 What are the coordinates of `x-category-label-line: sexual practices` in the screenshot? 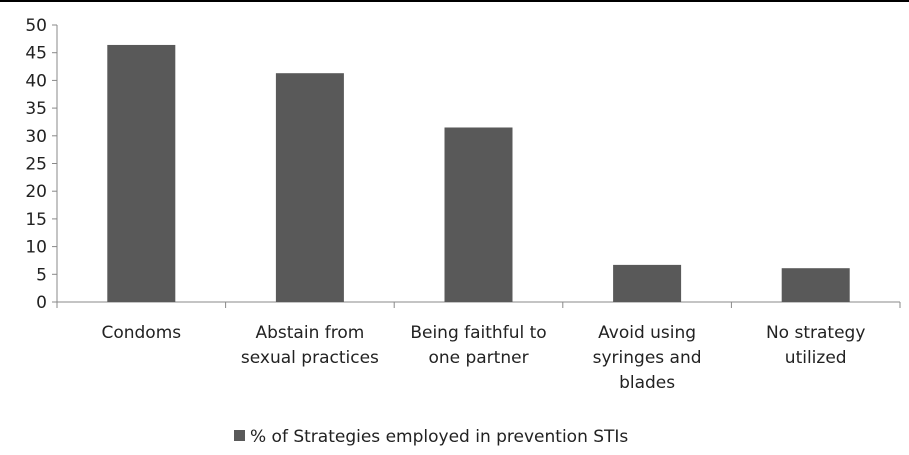 It's located at (310, 358).